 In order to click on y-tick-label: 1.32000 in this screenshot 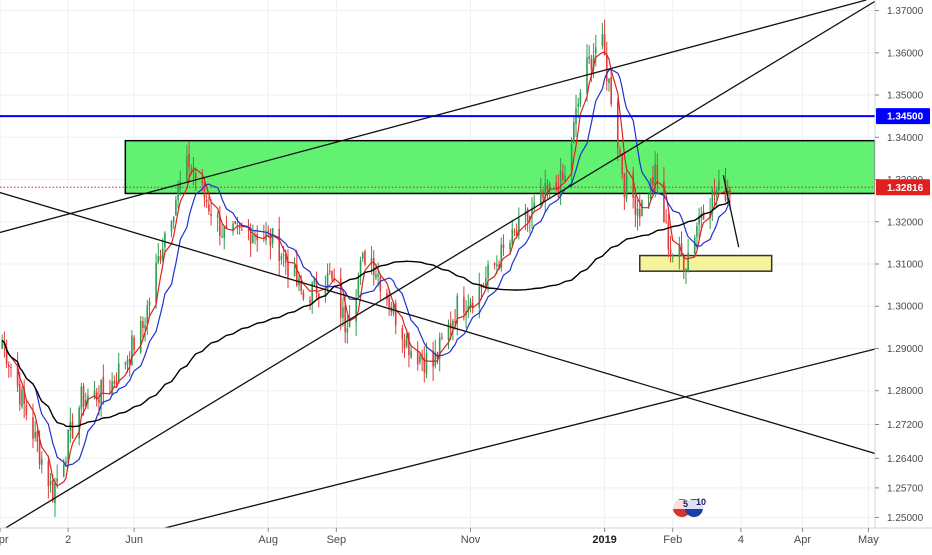, I will do `click(905, 222)`.